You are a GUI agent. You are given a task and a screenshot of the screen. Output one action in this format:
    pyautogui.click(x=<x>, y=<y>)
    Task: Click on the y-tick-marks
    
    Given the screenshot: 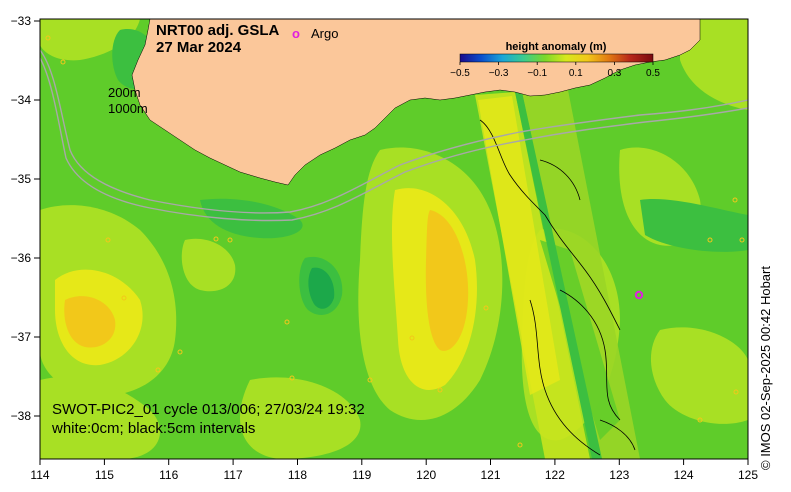 What is the action you would take?
    pyautogui.click(x=37, y=218)
    